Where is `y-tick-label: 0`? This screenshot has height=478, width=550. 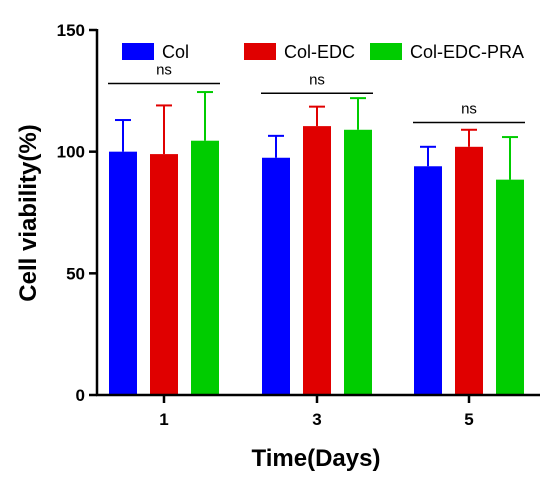
y-tick-label: 0 is located at coordinates (80, 395).